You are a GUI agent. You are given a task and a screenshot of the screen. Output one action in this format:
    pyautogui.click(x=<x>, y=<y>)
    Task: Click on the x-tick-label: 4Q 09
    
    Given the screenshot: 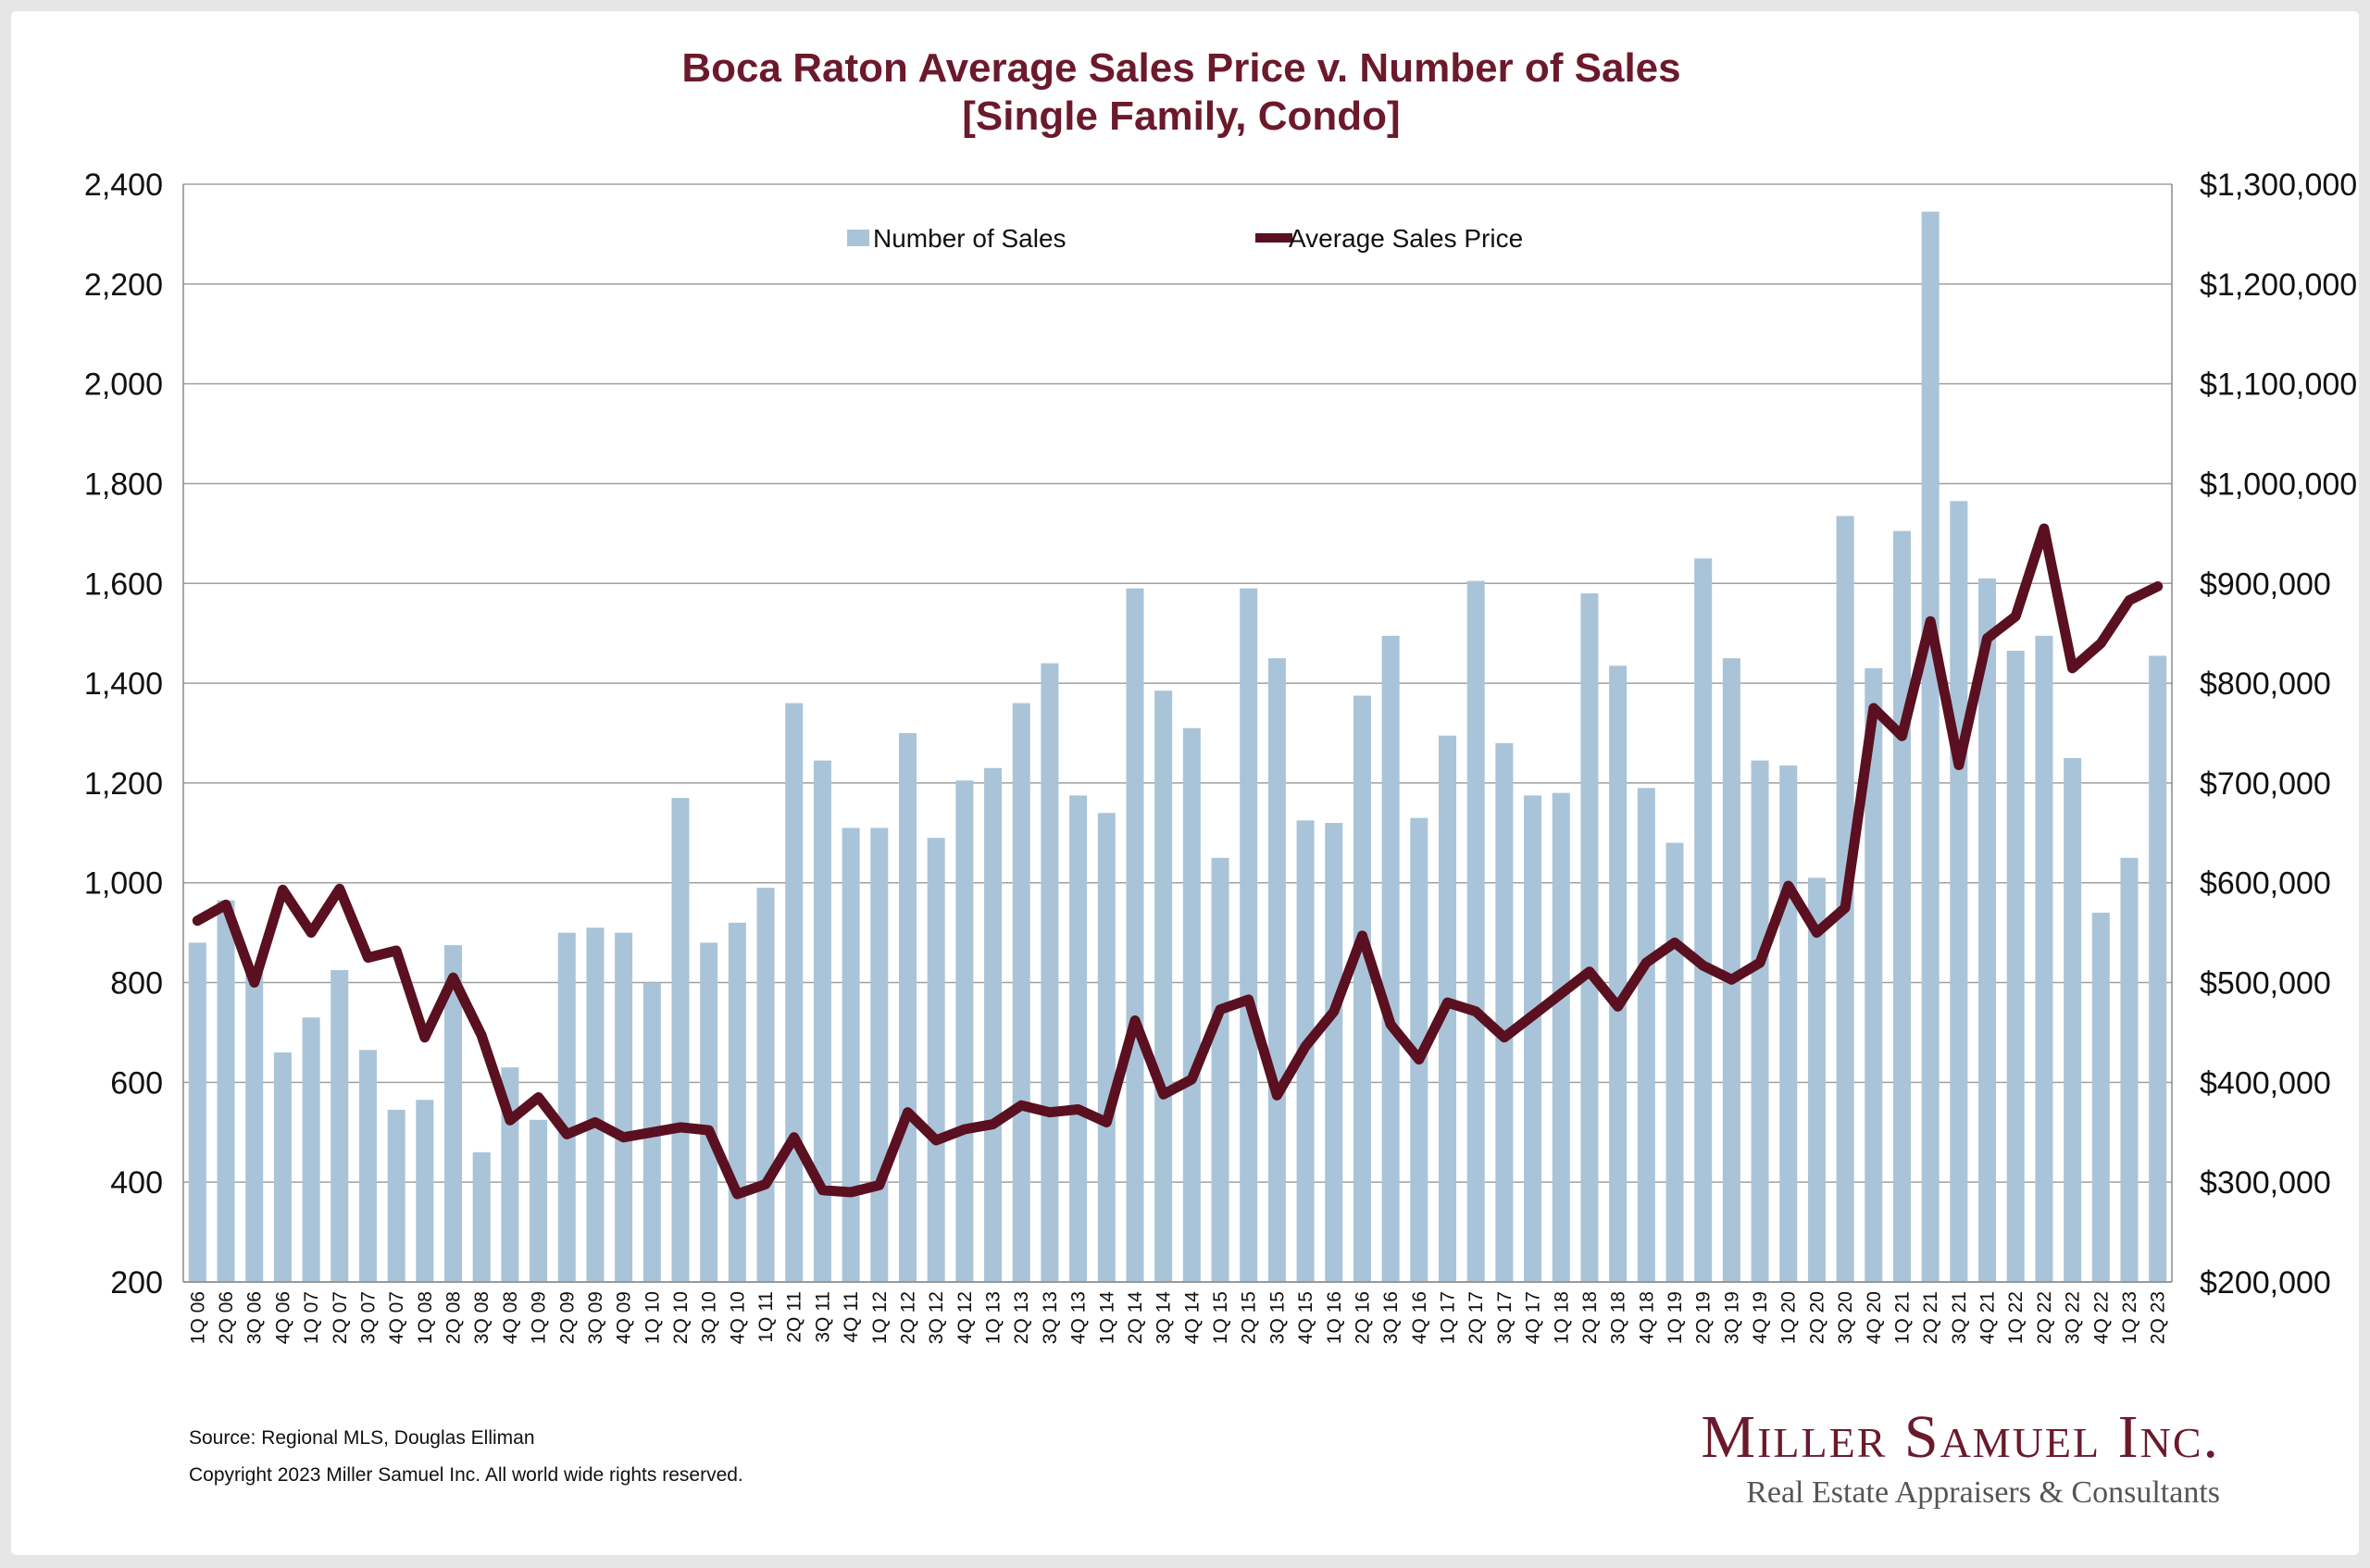 What is the action you would take?
    pyautogui.click(x=624, y=1317)
    